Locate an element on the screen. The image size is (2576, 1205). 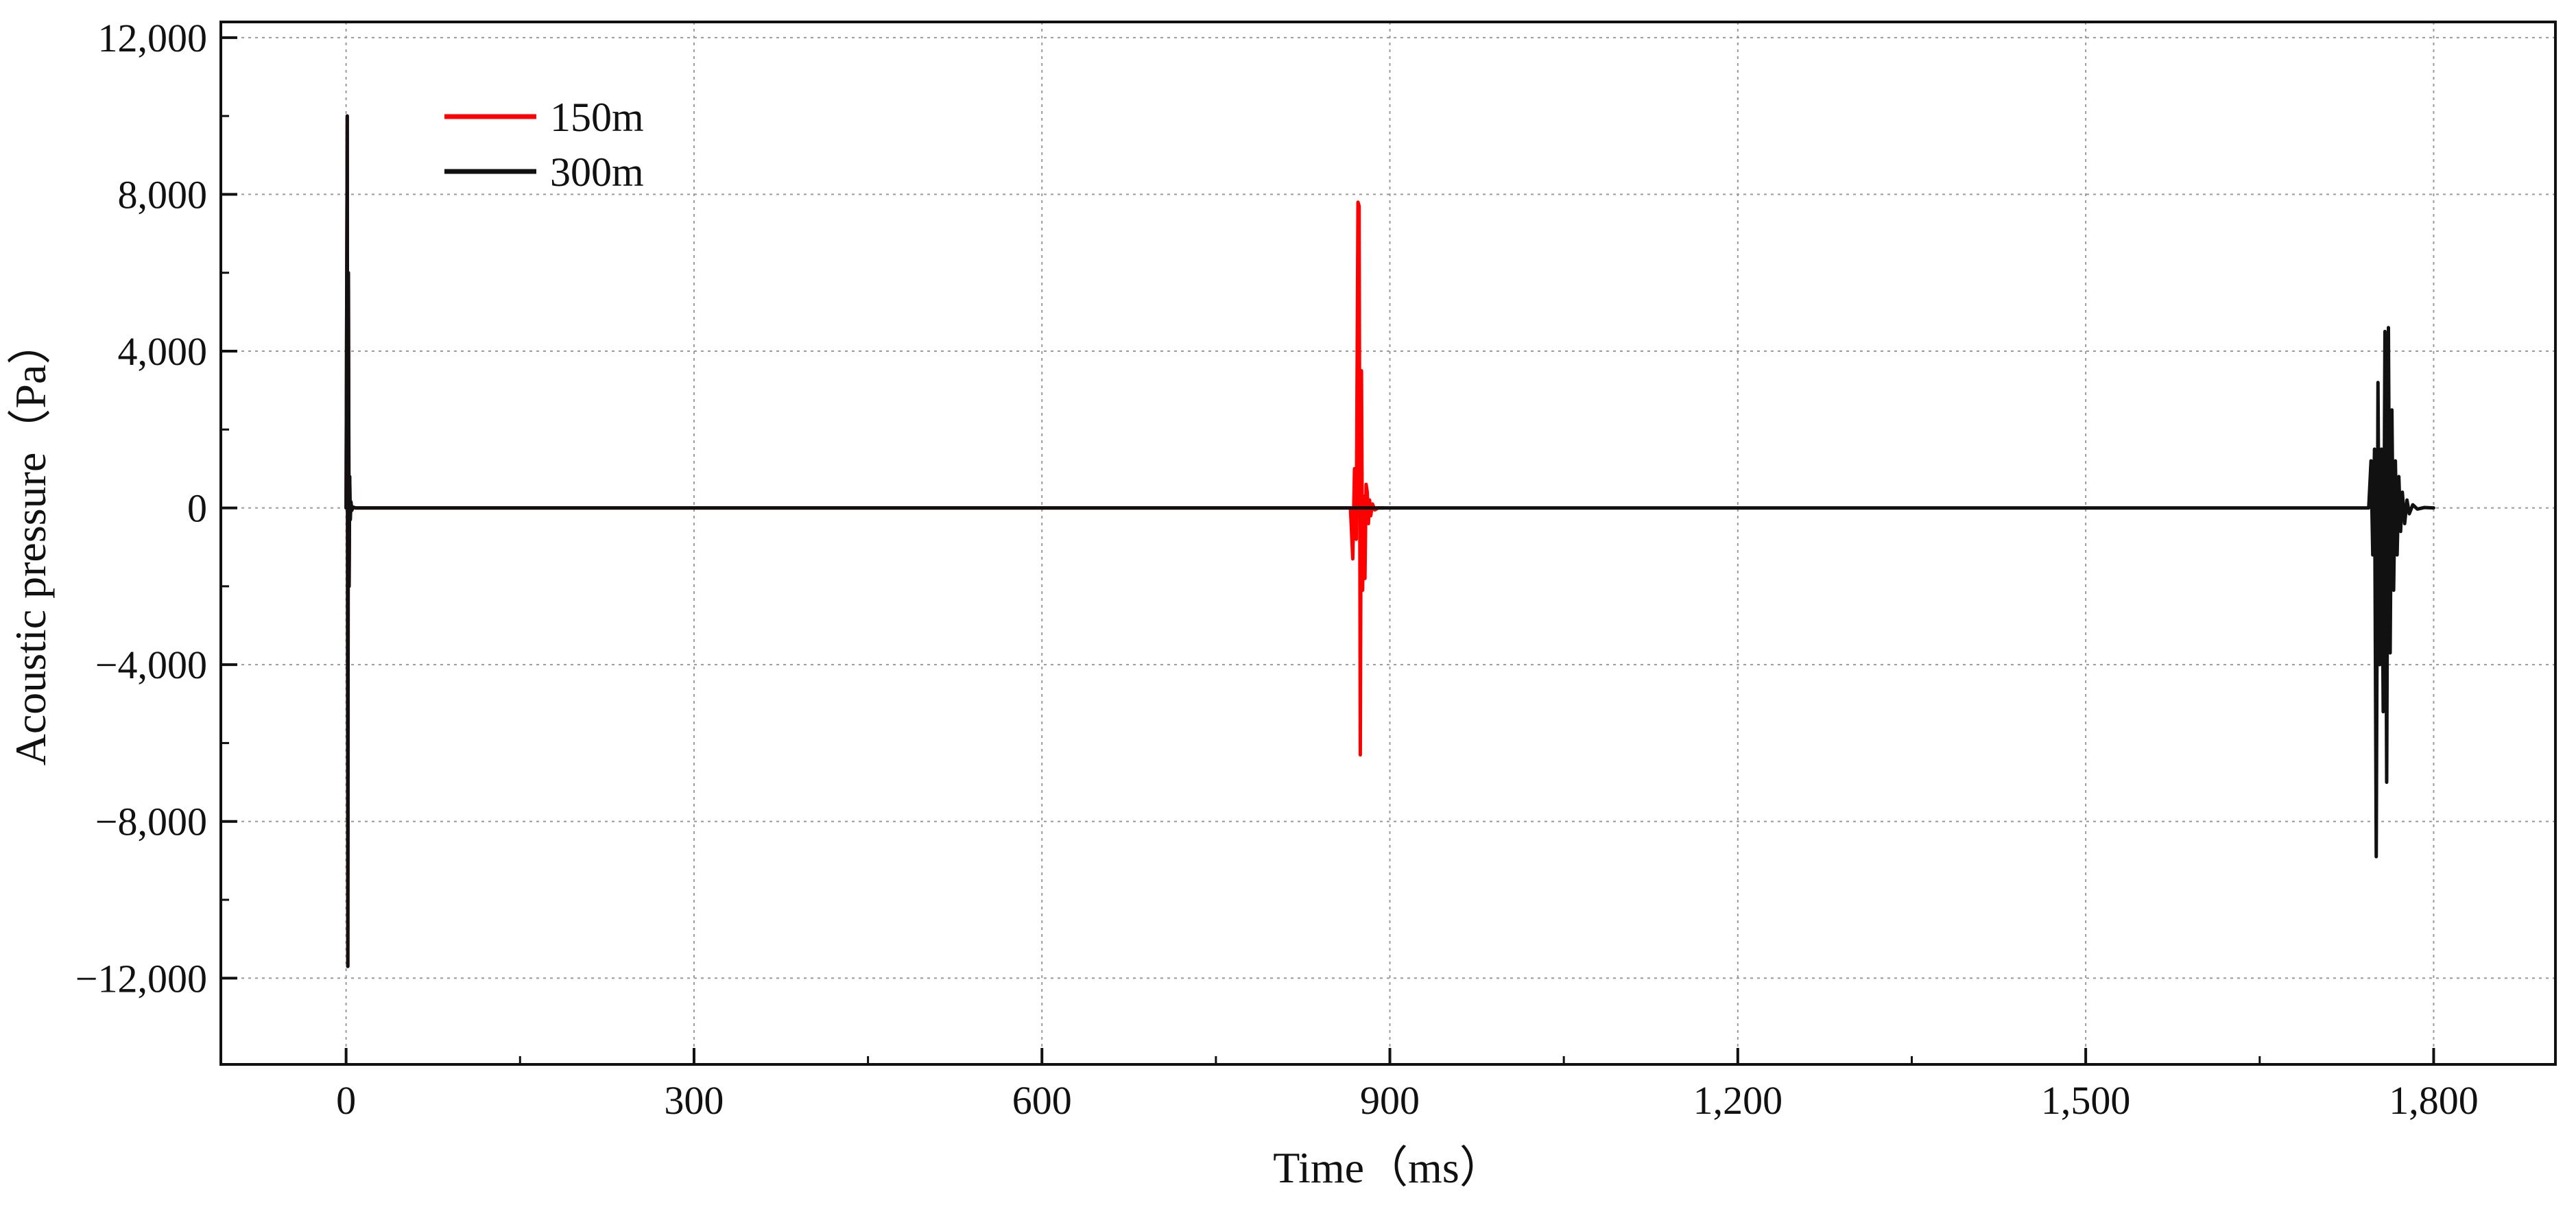
x-tick-label: 0 is located at coordinates (346, 1100).